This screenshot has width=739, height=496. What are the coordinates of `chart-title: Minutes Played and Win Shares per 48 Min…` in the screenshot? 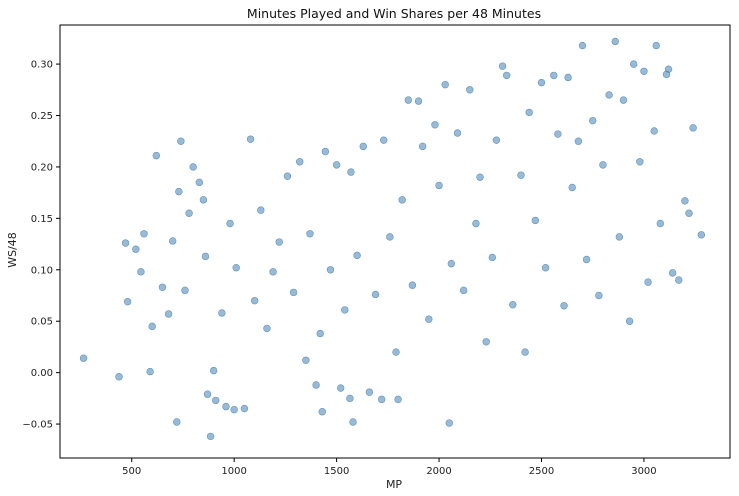 It's located at (394, 13).